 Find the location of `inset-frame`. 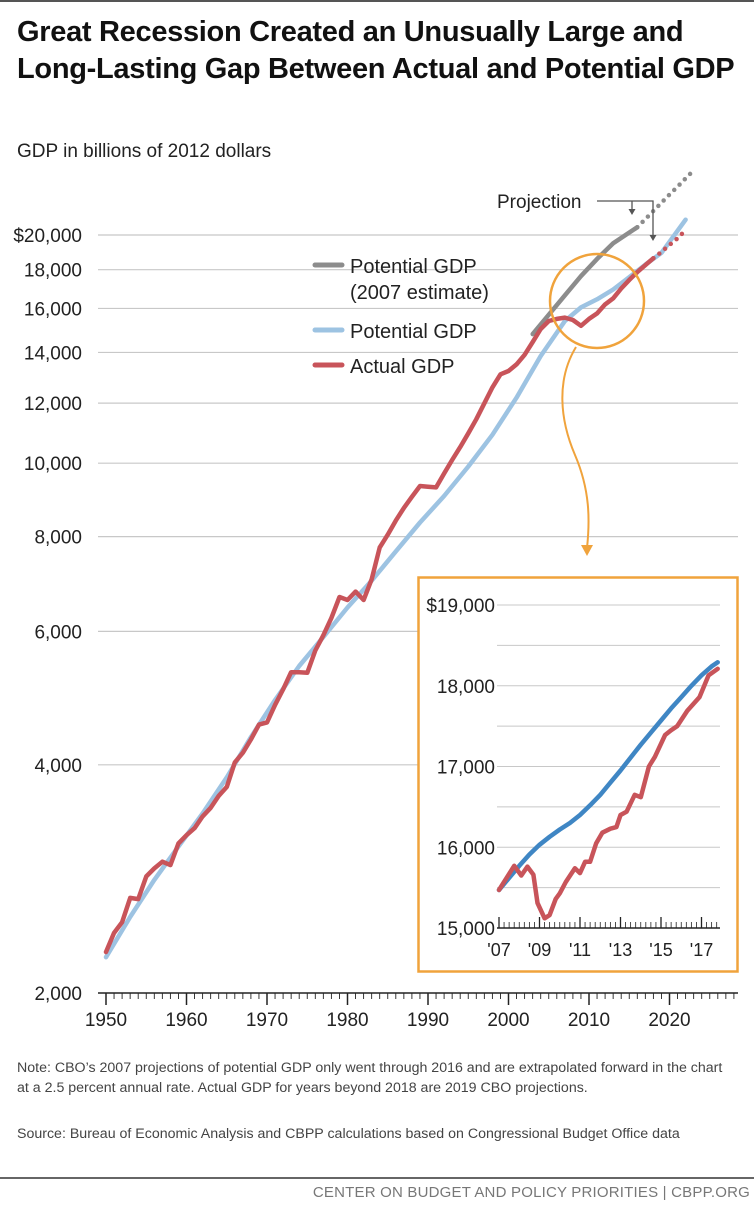

inset-frame is located at coordinates (578, 774).